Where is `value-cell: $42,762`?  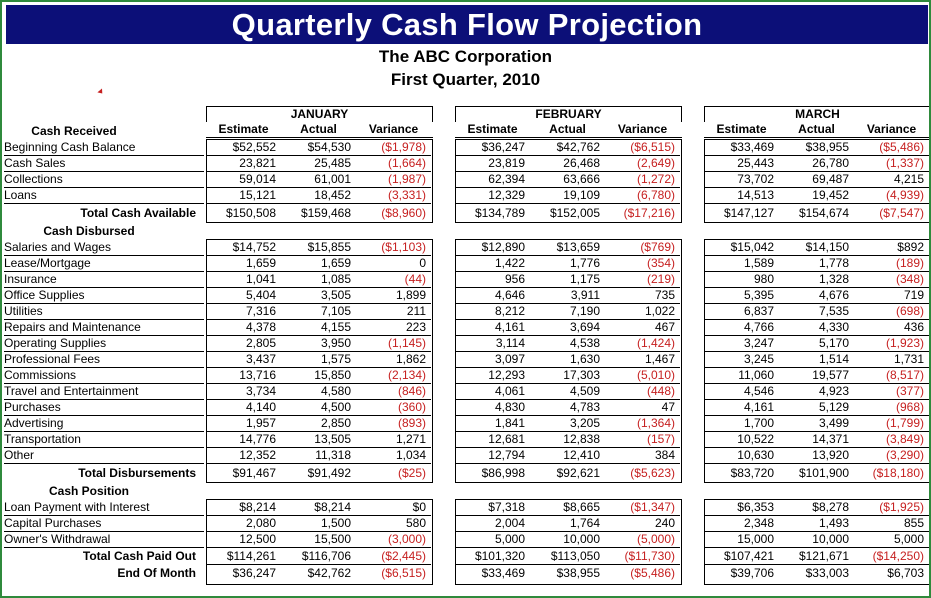
value-cell: $42,762 is located at coordinates (329, 573).